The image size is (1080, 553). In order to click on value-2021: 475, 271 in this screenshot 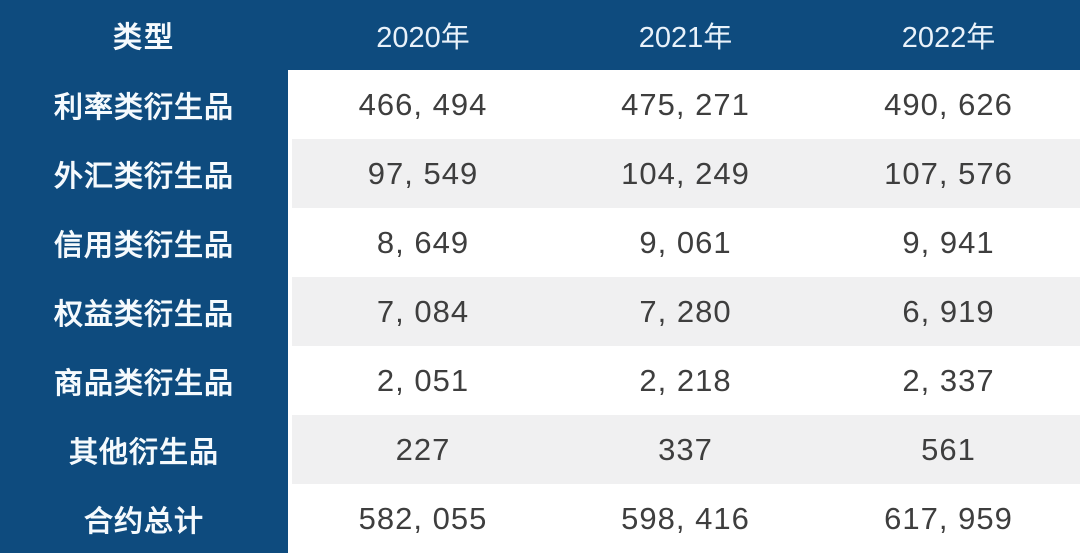, I will do `click(685, 104)`.